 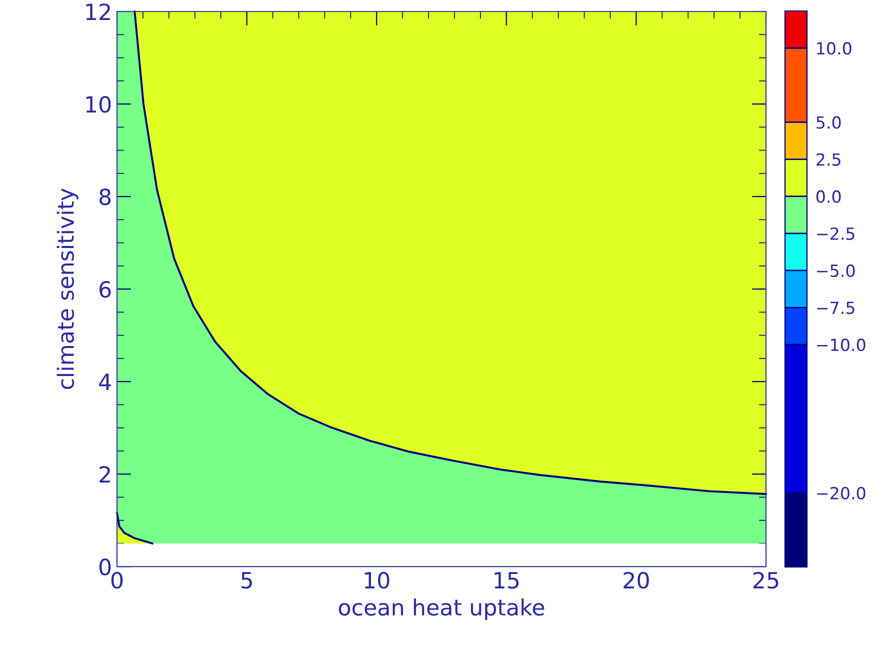 What do you see at coordinates (835, 308) in the screenshot?
I see `color-bar-label: −7.5` at bounding box center [835, 308].